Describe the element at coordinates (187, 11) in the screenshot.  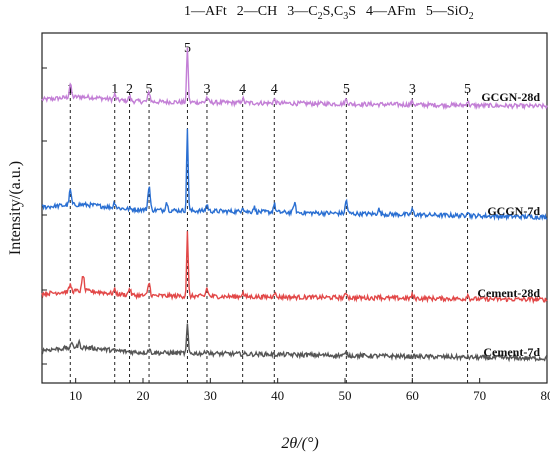
I see `legend-number: 1` at that location.